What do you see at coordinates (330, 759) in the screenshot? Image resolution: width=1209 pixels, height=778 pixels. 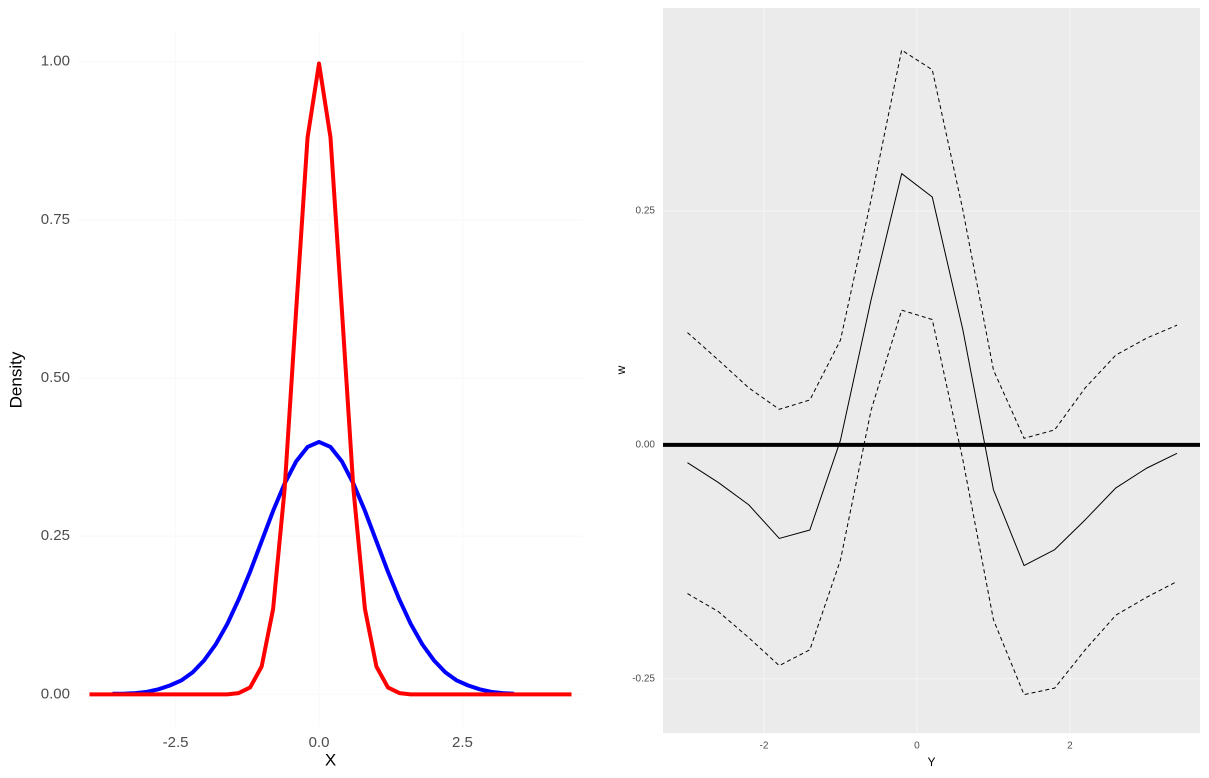 I see `x-axis-title: X` at bounding box center [330, 759].